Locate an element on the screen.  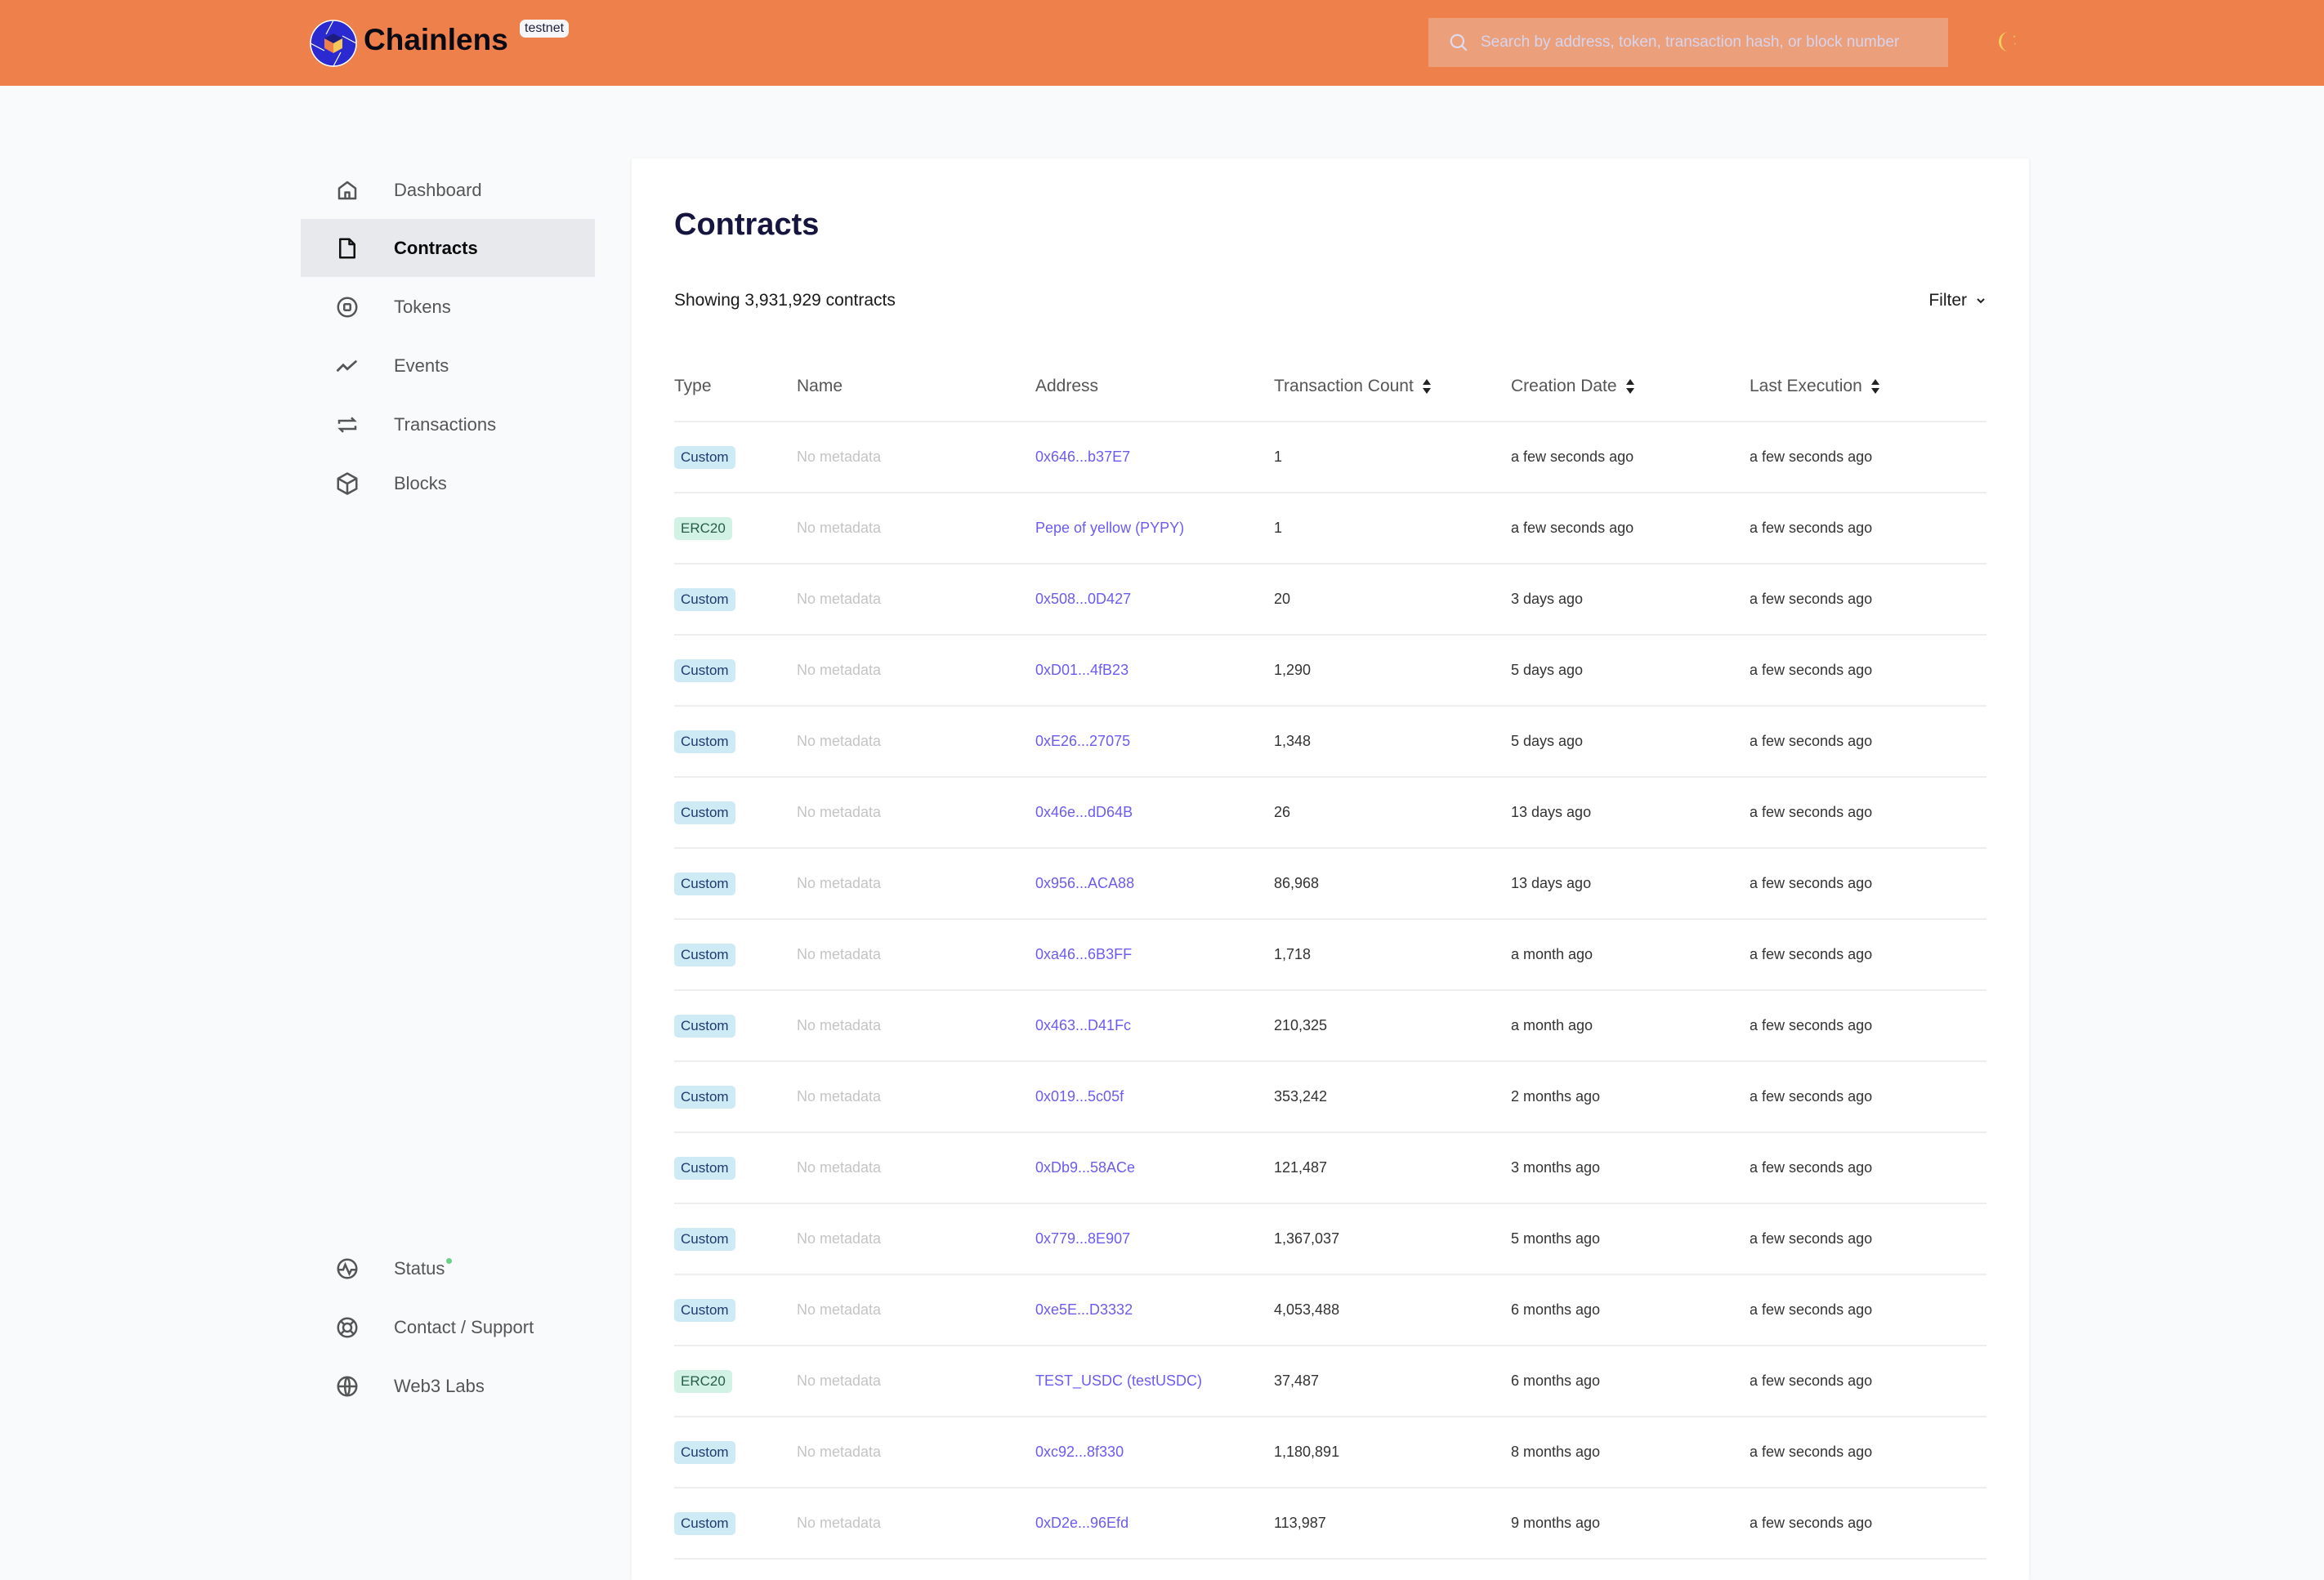
sidebar-item-transactions: Transactions is located at coordinates (448, 424).